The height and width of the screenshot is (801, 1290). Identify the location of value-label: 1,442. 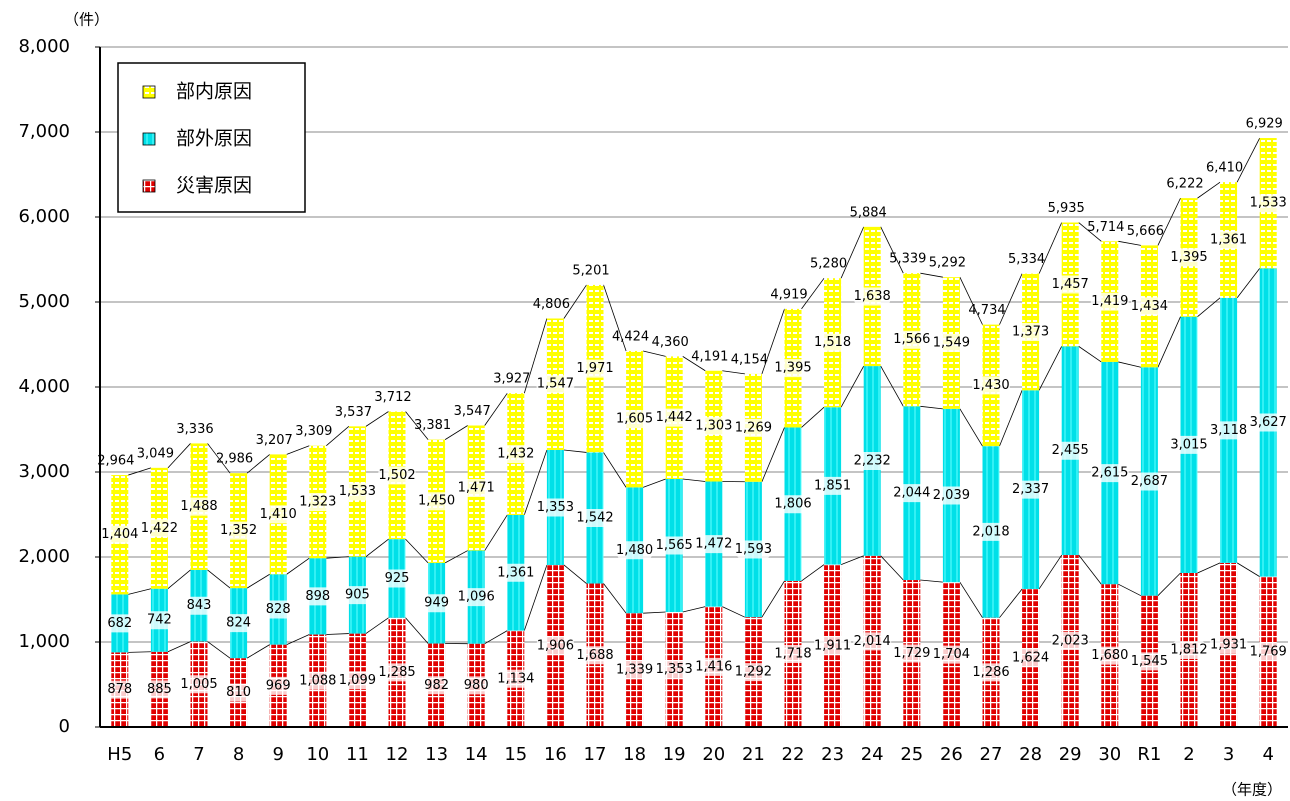
(674, 417).